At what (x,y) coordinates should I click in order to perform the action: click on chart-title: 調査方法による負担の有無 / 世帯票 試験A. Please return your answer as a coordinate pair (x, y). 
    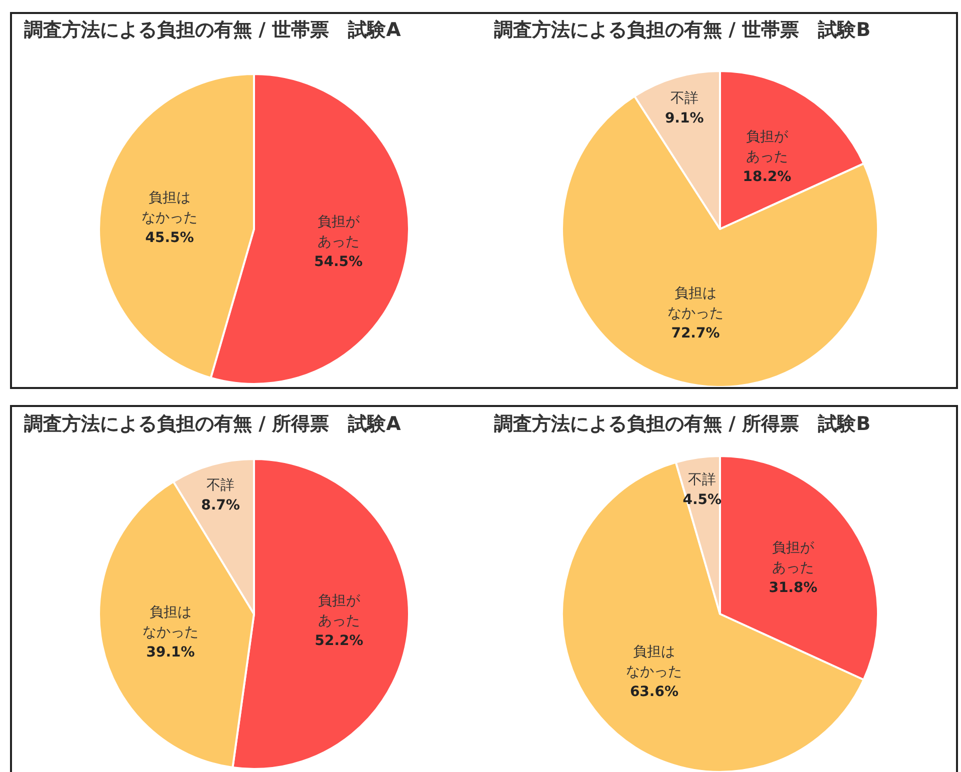
    Looking at the image, I should click on (213, 30).